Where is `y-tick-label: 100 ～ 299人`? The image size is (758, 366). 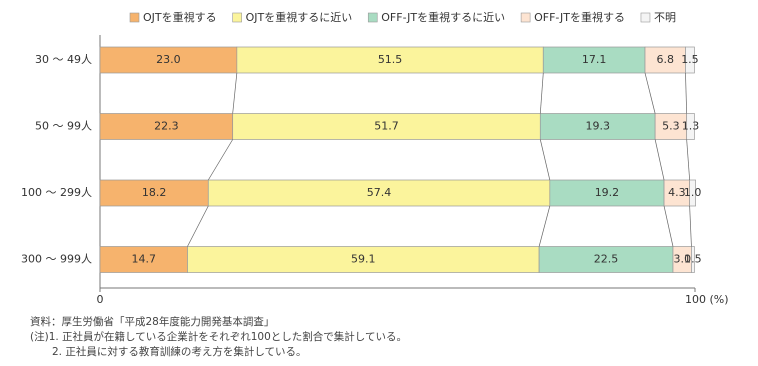
y-tick-label: 100 ～ 299人 is located at coordinates (56, 192).